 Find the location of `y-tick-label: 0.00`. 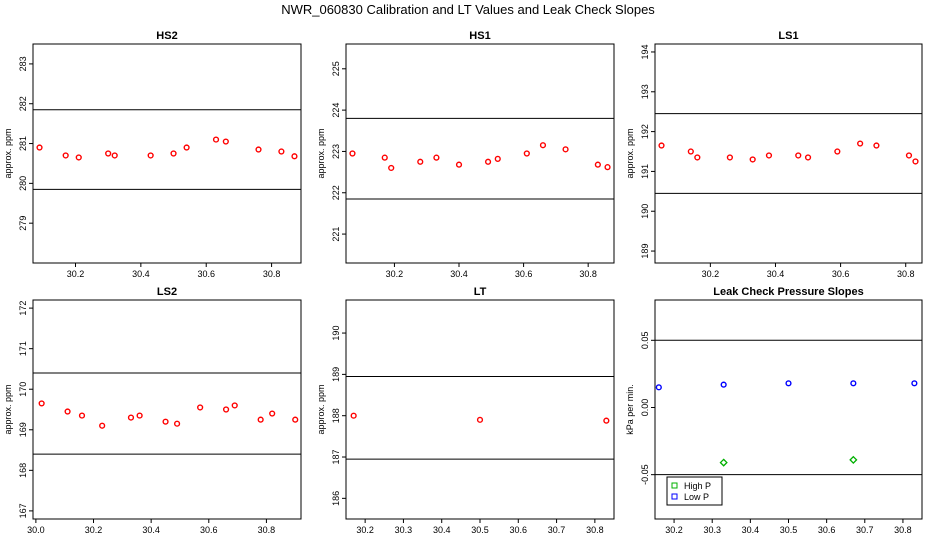

y-tick-label: 0.00 is located at coordinates (645, 408).